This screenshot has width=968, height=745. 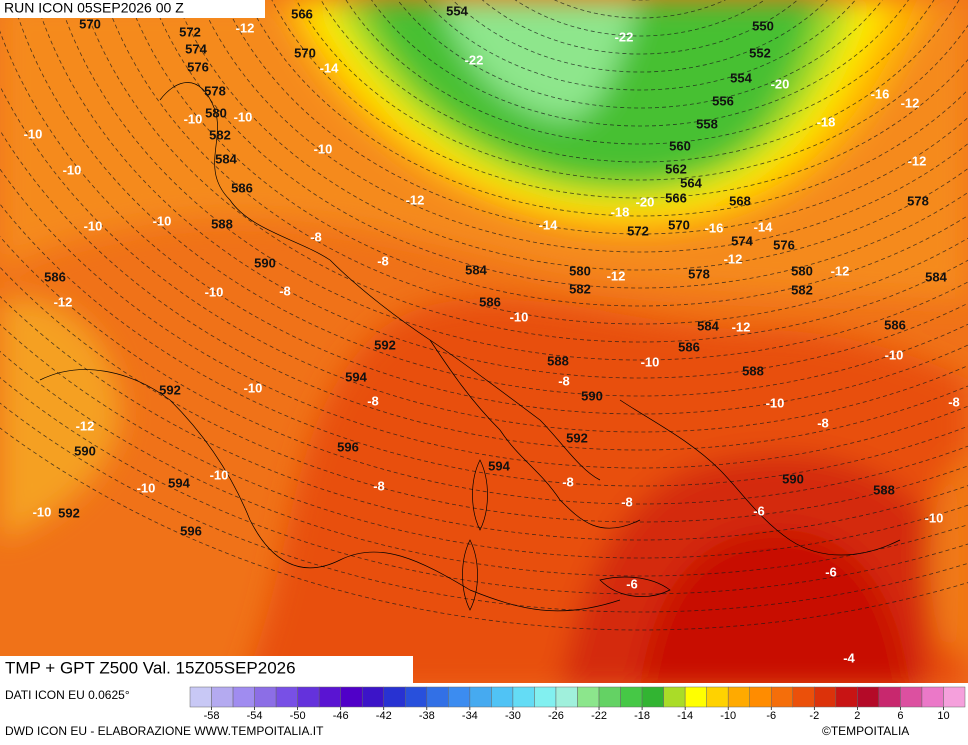 What do you see at coordinates (676, 168) in the screenshot?
I see `height-label: 562` at bounding box center [676, 168].